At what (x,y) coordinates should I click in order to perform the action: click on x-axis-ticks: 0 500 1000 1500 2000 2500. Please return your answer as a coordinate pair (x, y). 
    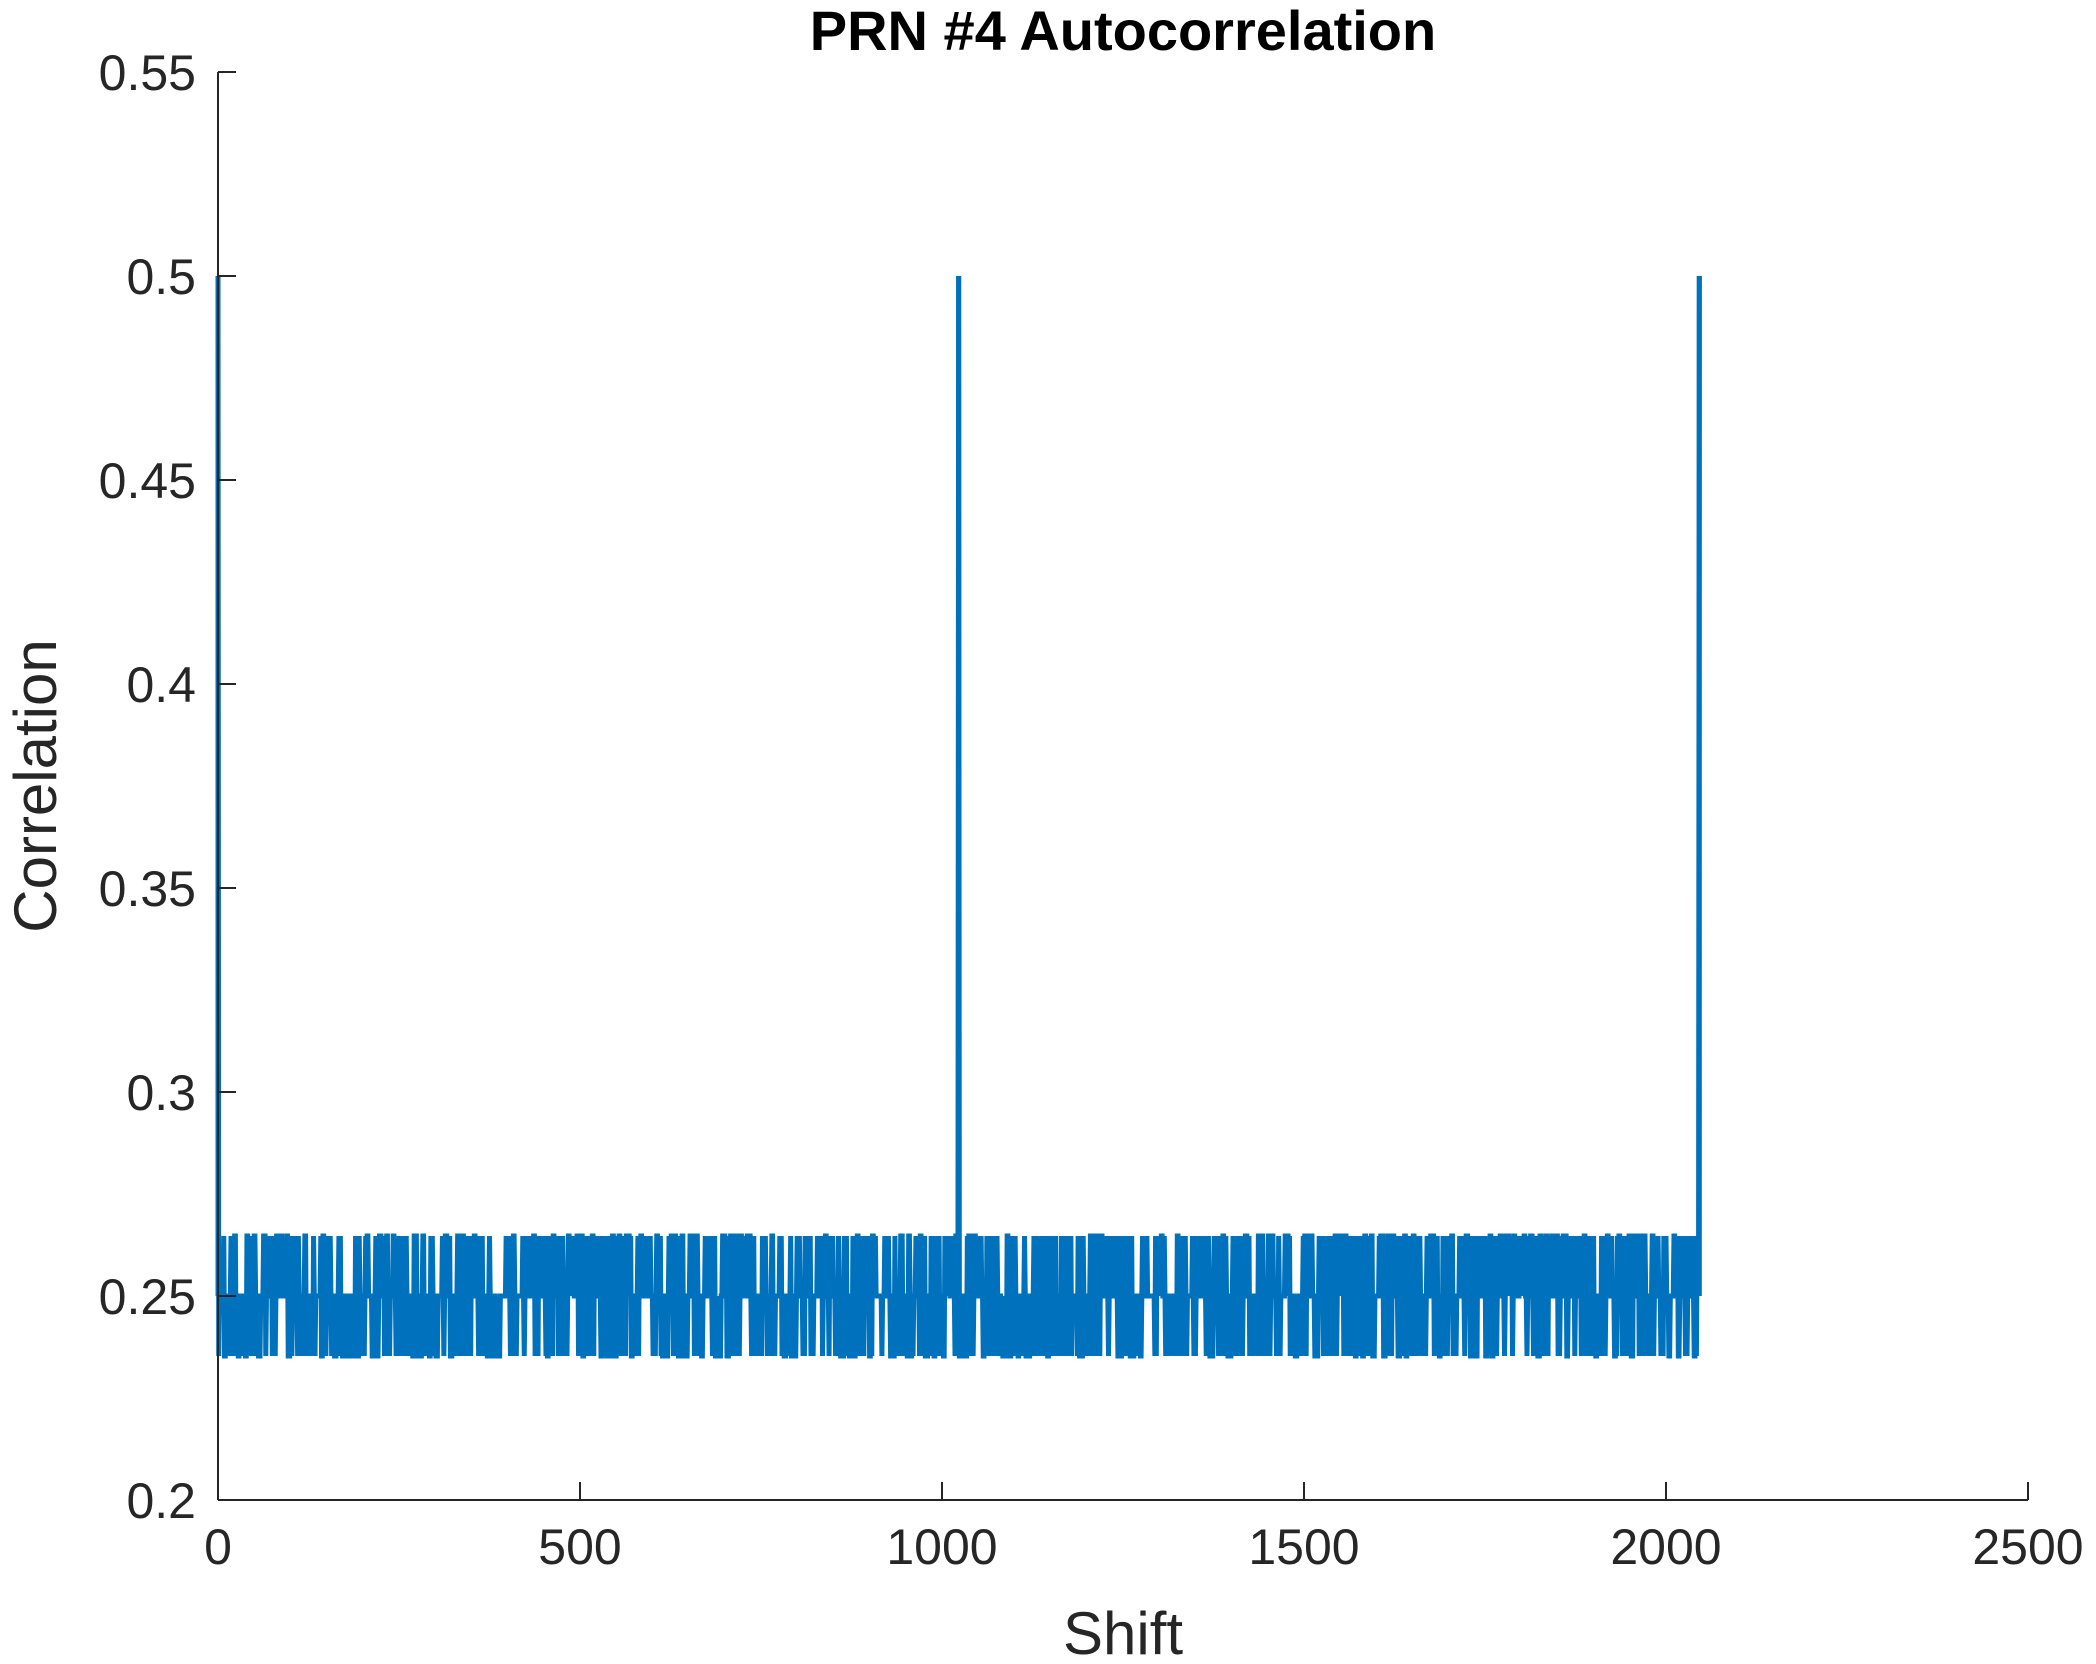
    Looking at the image, I should click on (1144, 1528).